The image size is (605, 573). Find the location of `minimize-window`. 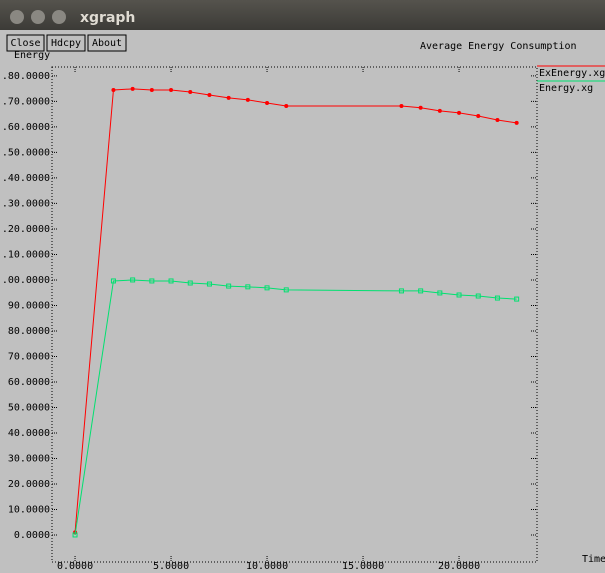

minimize-window is located at coordinates (38, 17).